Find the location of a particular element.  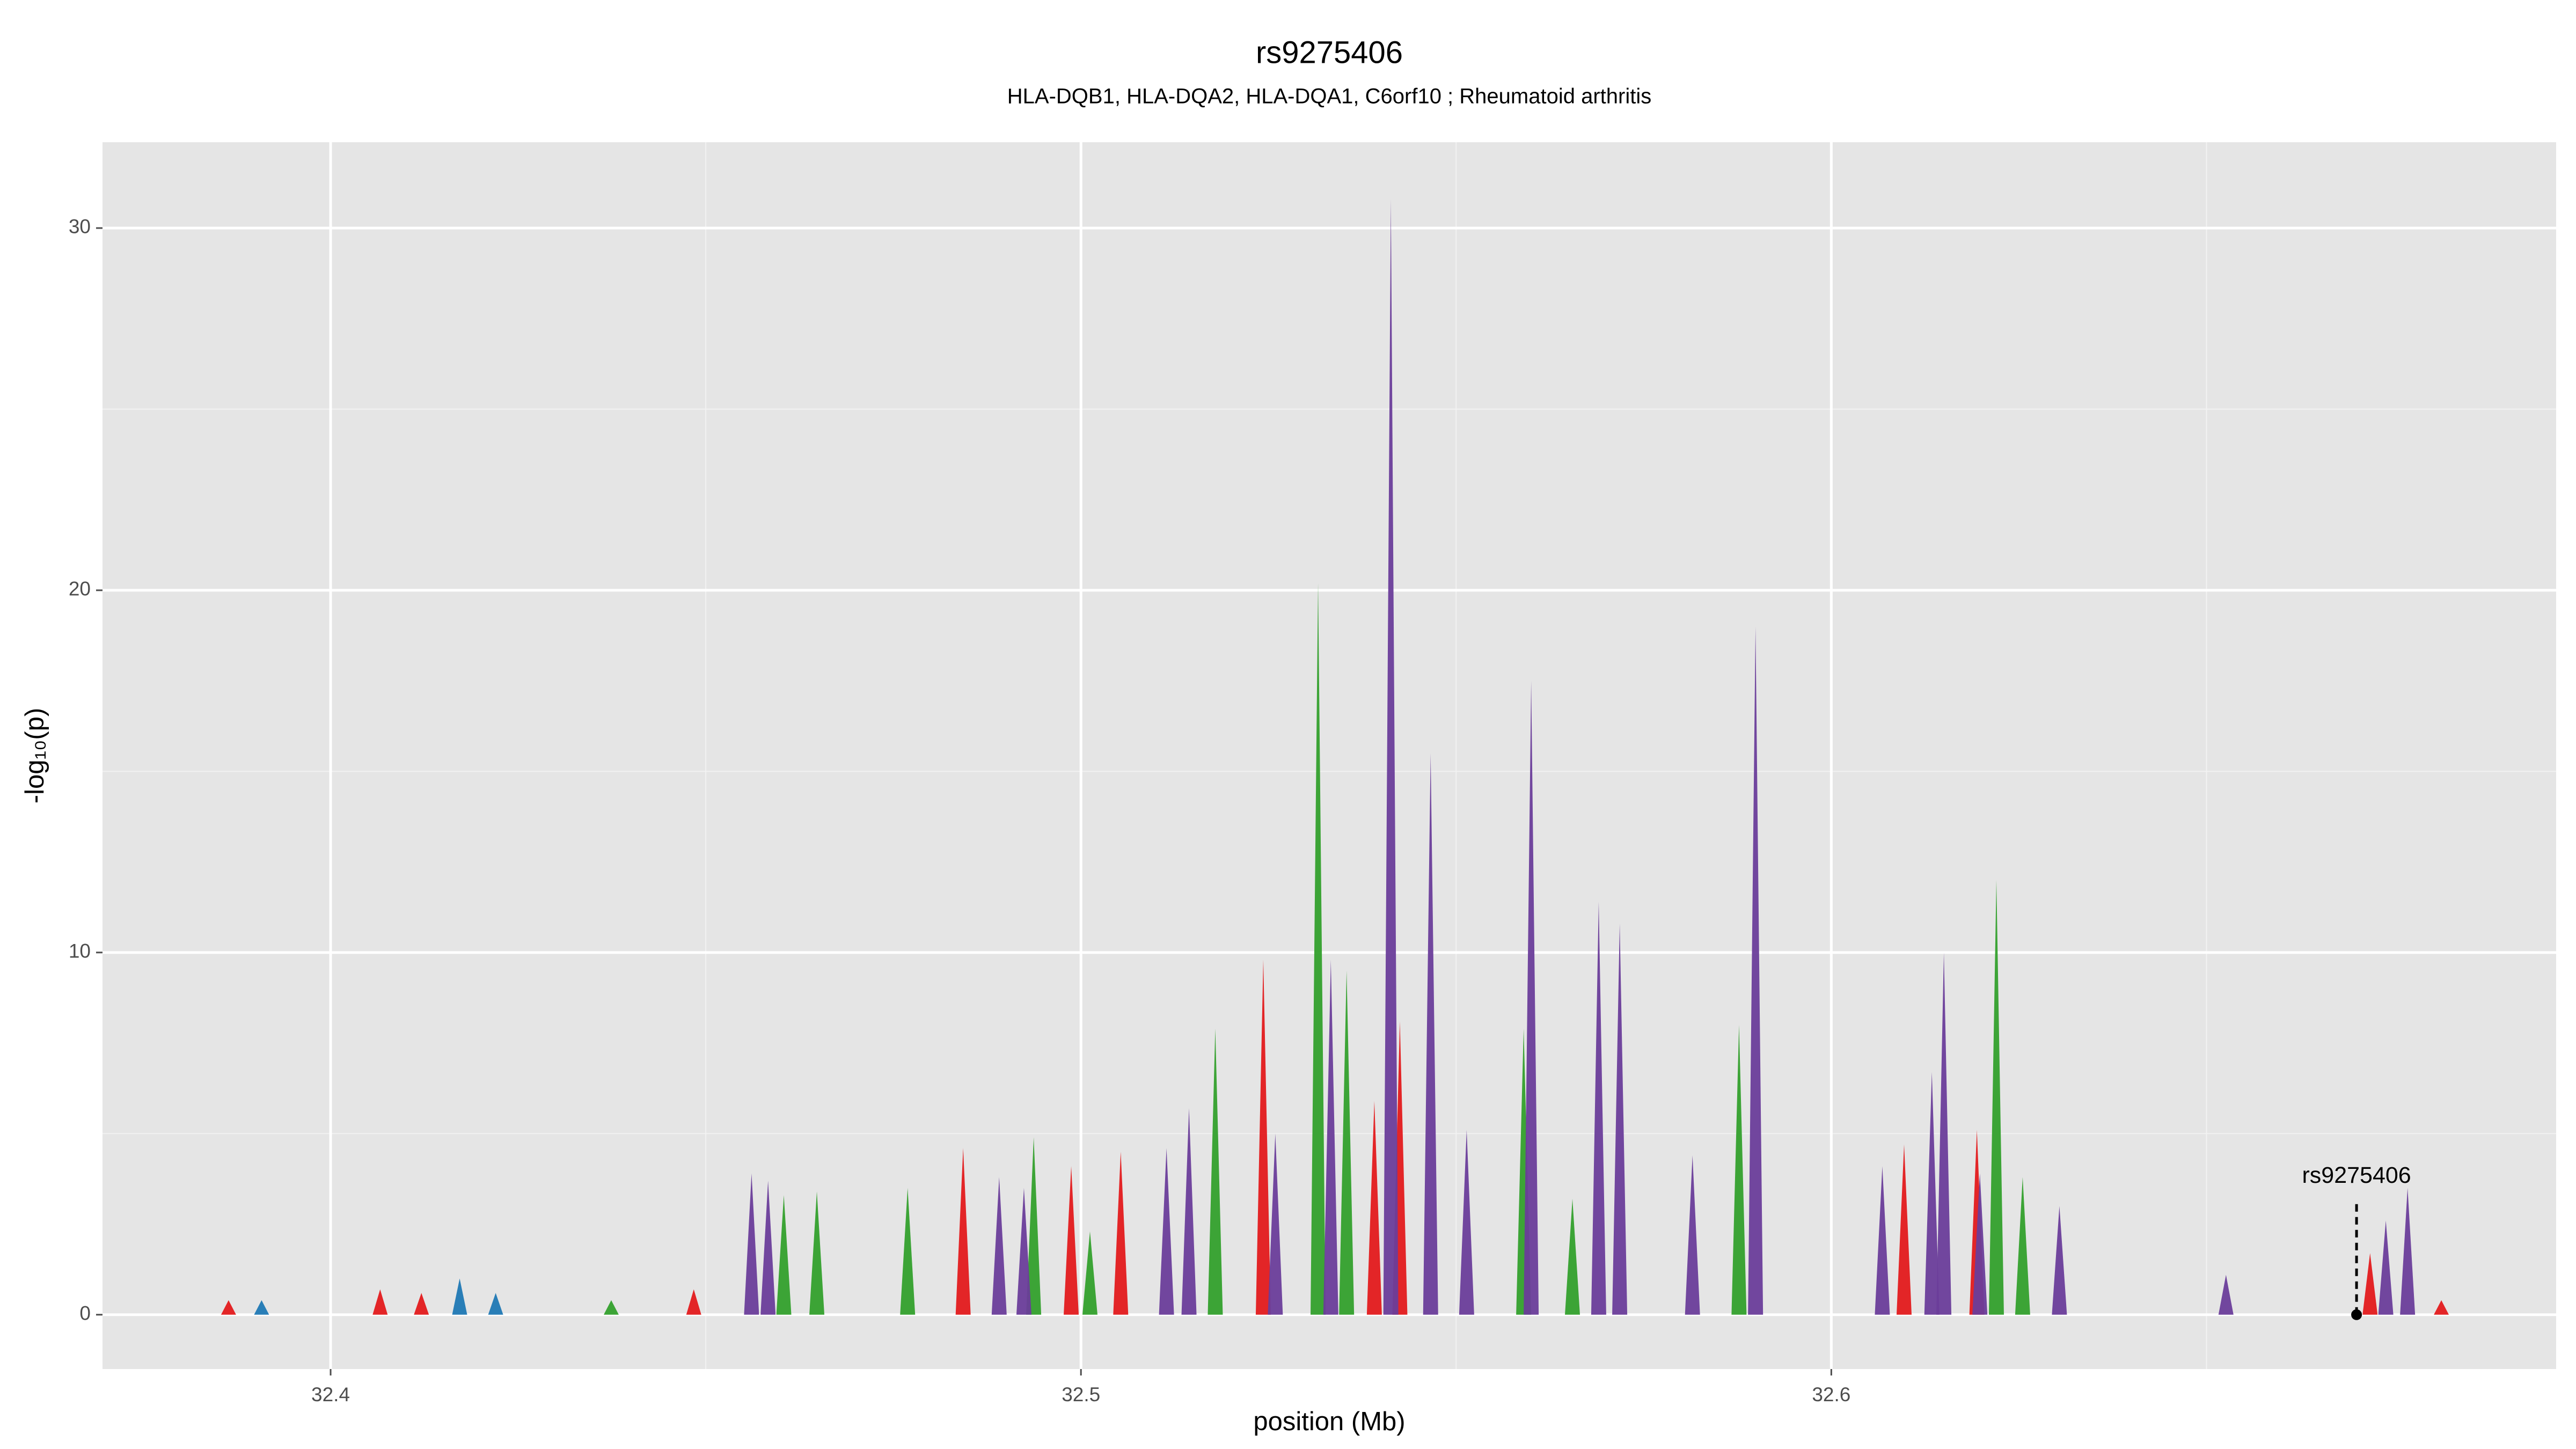

annotation-label: rs9275406 is located at coordinates (2356, 1175).